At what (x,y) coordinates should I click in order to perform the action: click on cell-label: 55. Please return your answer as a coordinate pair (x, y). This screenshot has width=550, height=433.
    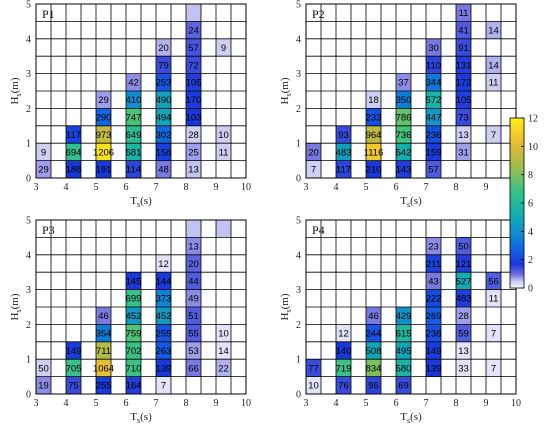
    Looking at the image, I should click on (193, 334).